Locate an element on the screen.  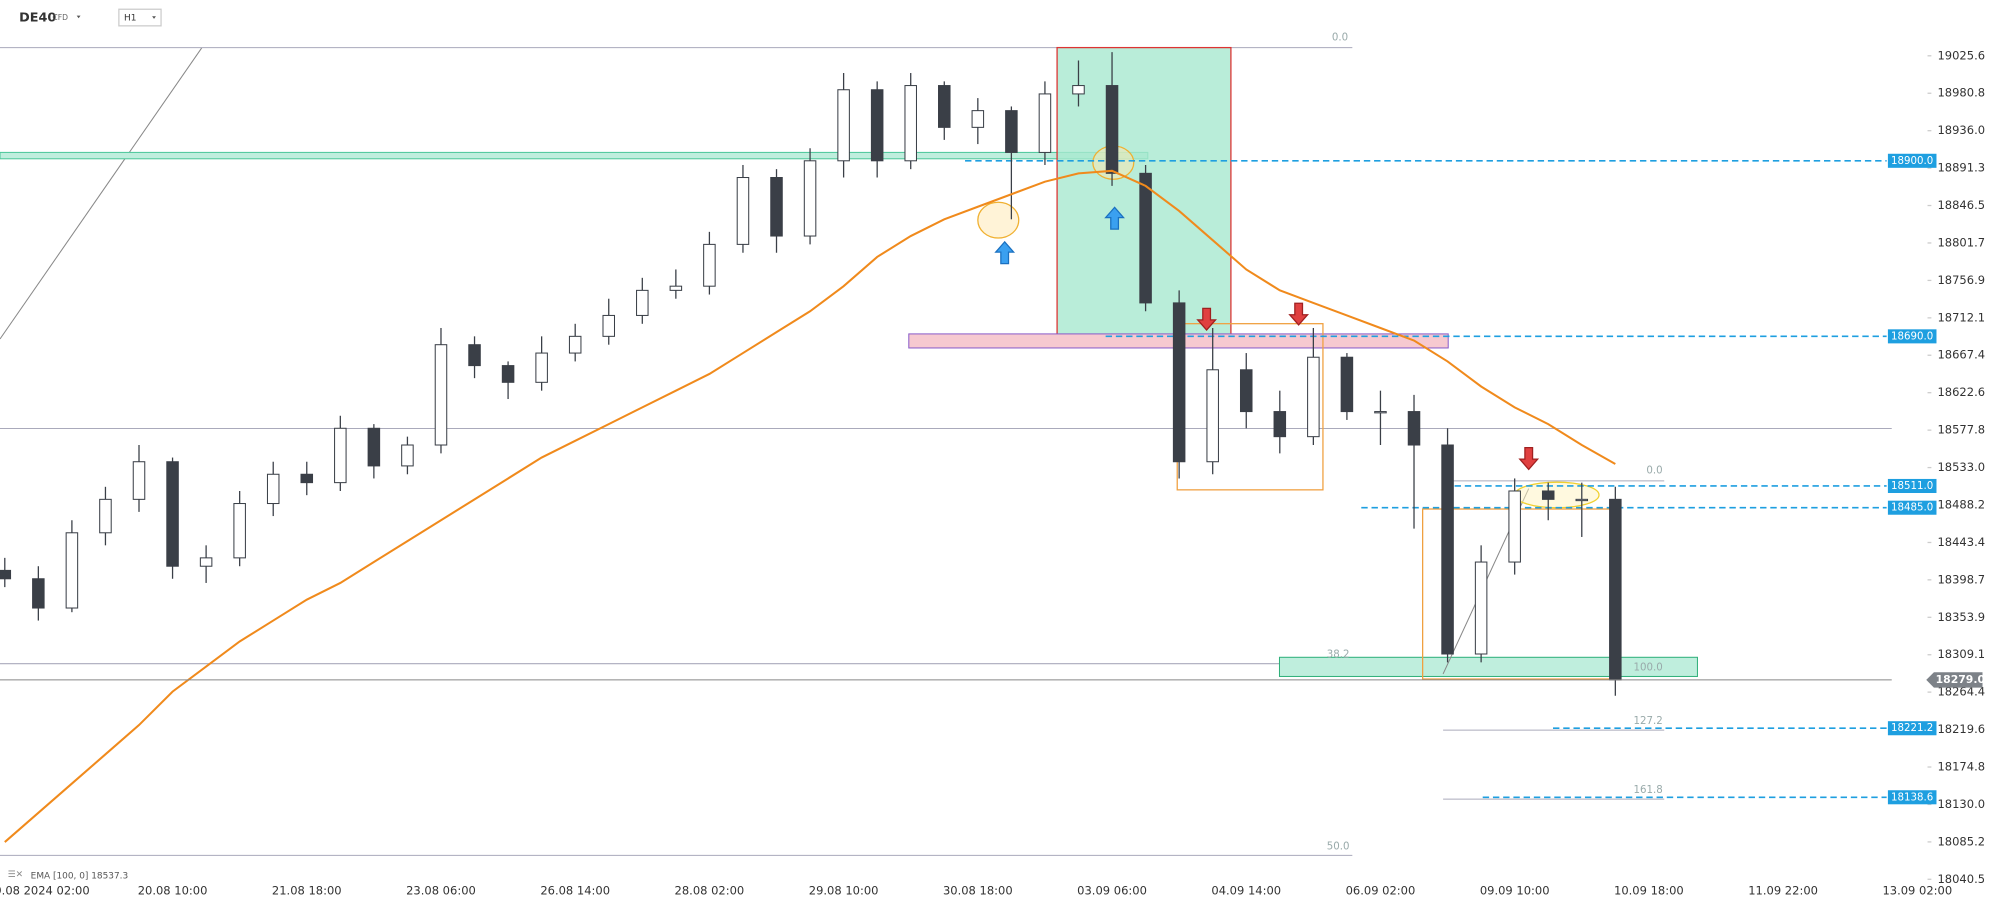
y-tick-label: 18085.2 is located at coordinates (1961, 841).